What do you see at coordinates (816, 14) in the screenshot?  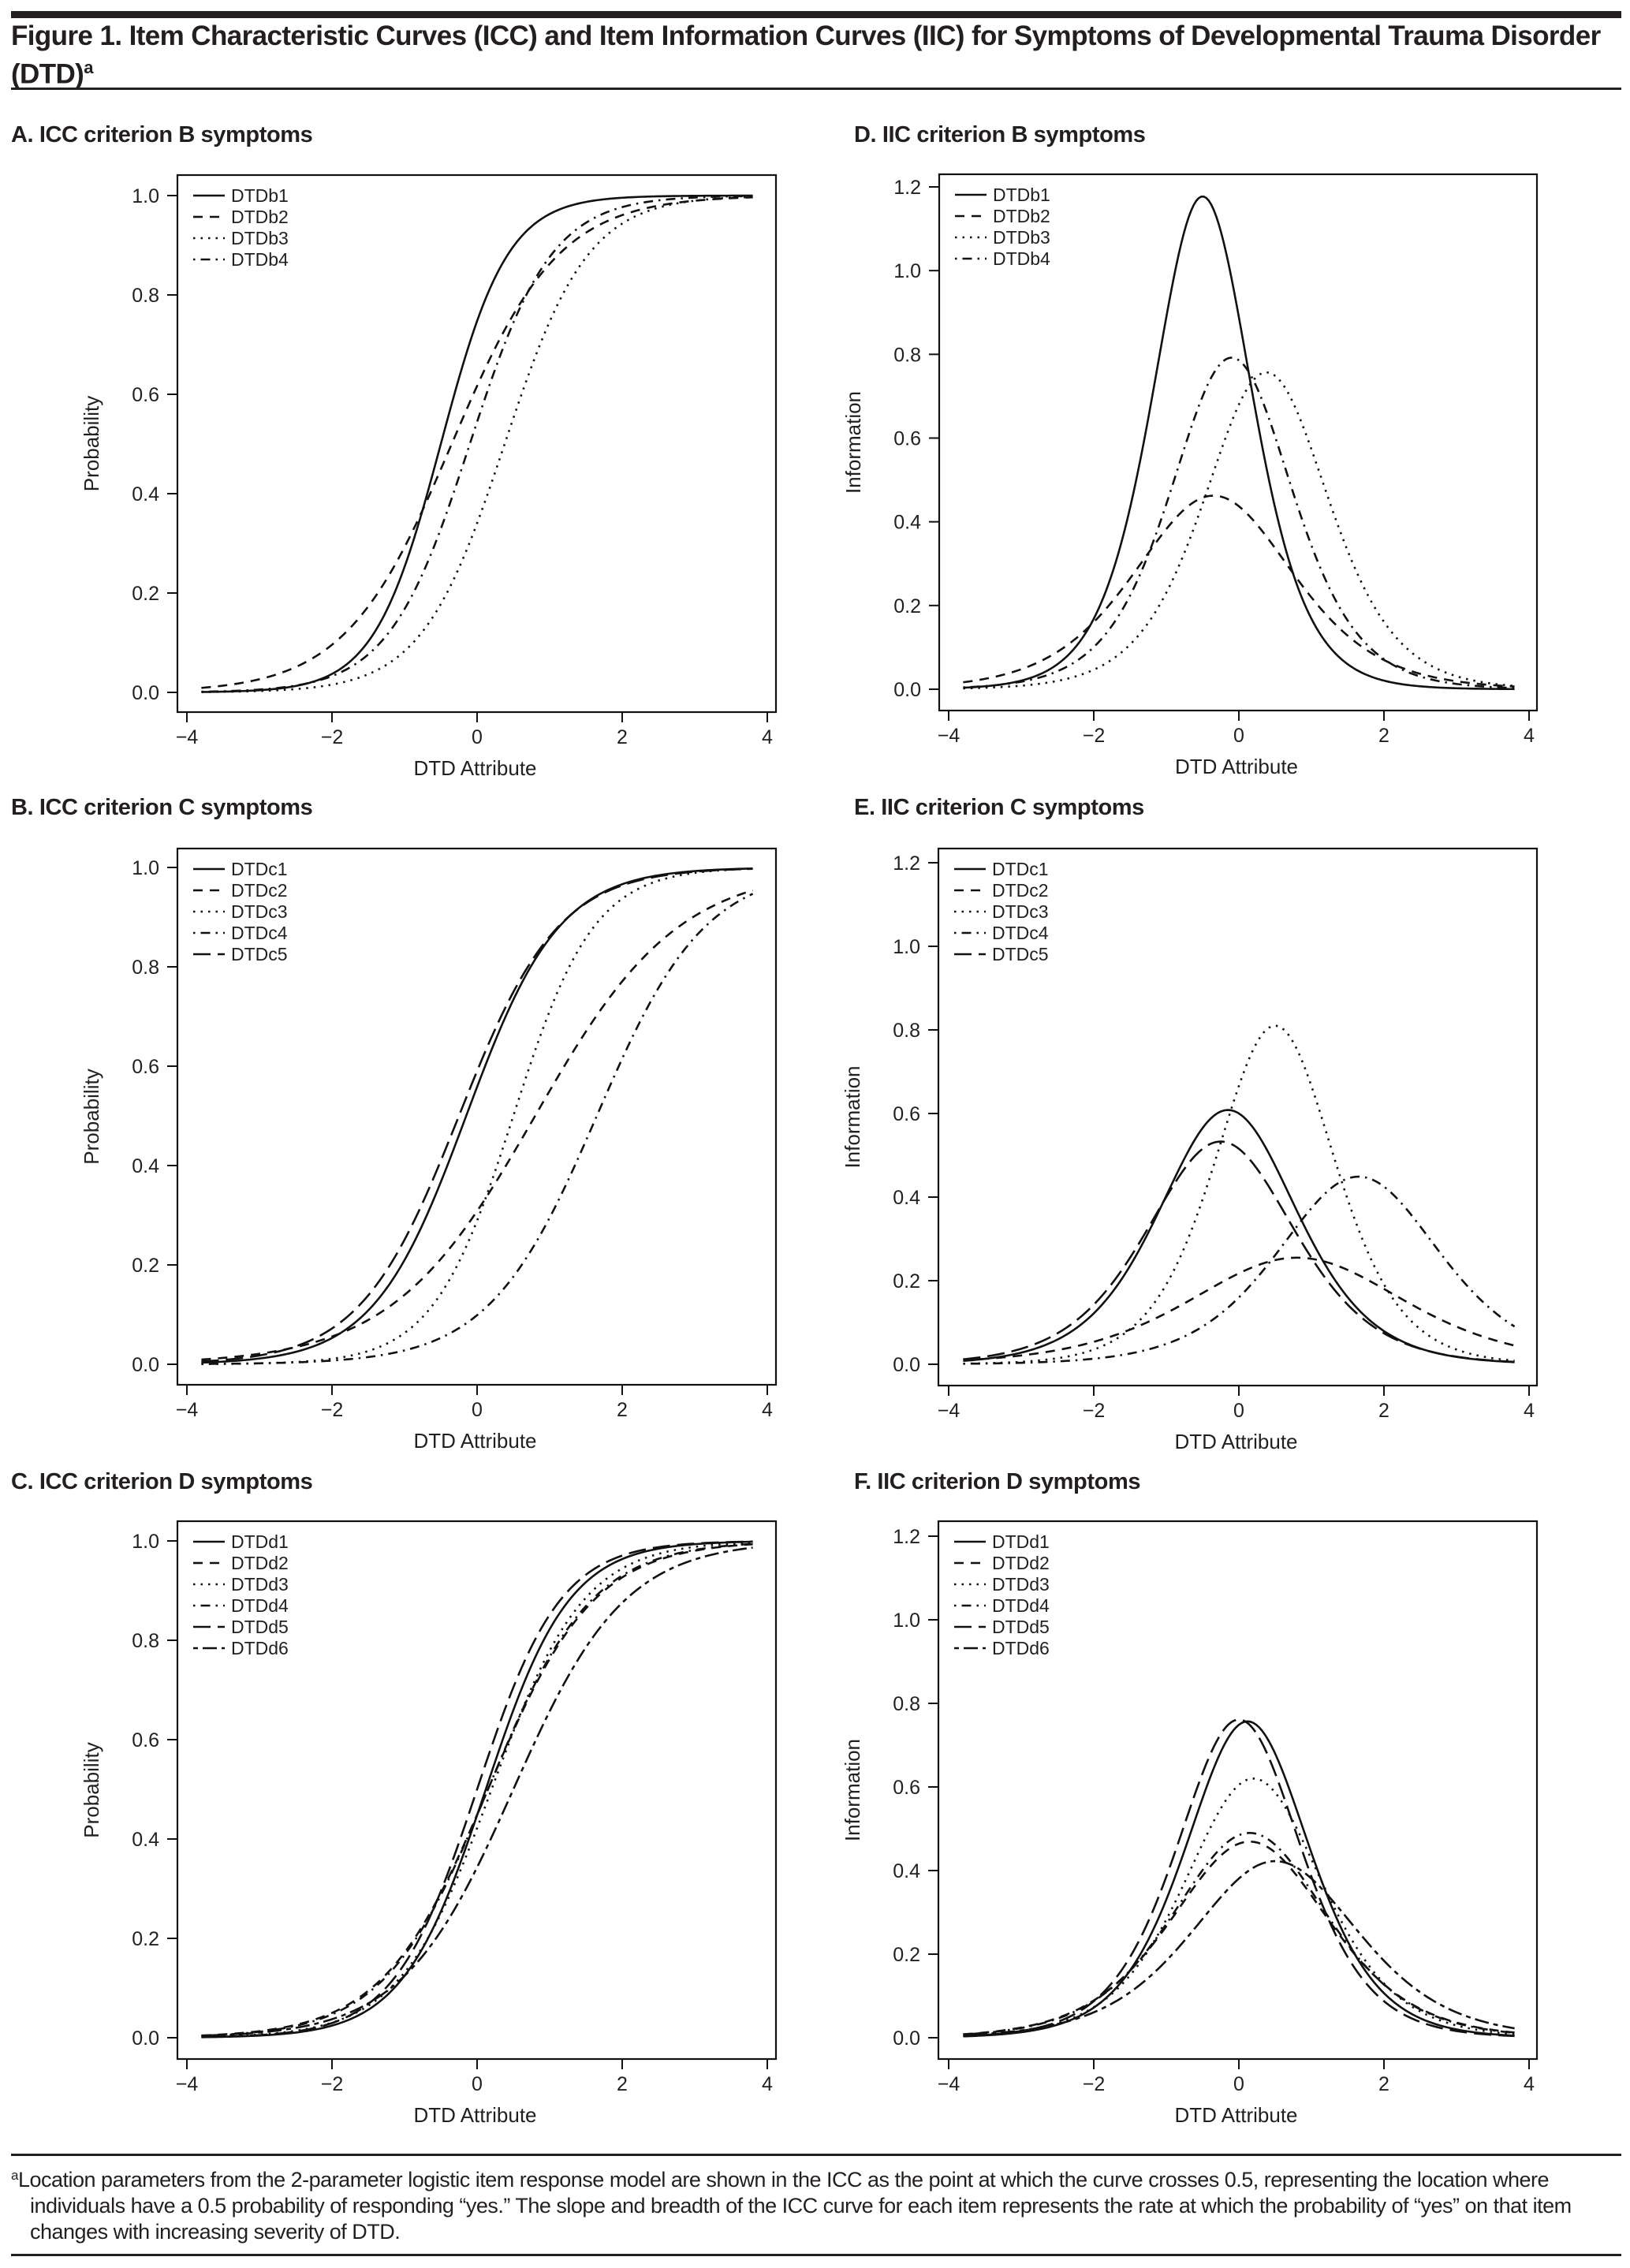 I see `top-rule` at bounding box center [816, 14].